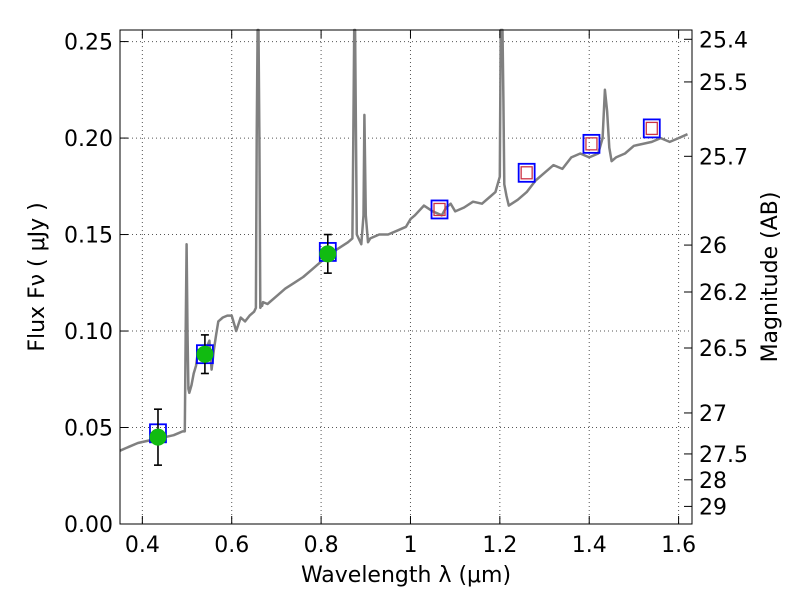 The image size is (800, 600). I want to click on right-tick-label: 25.5, so click(723, 83).